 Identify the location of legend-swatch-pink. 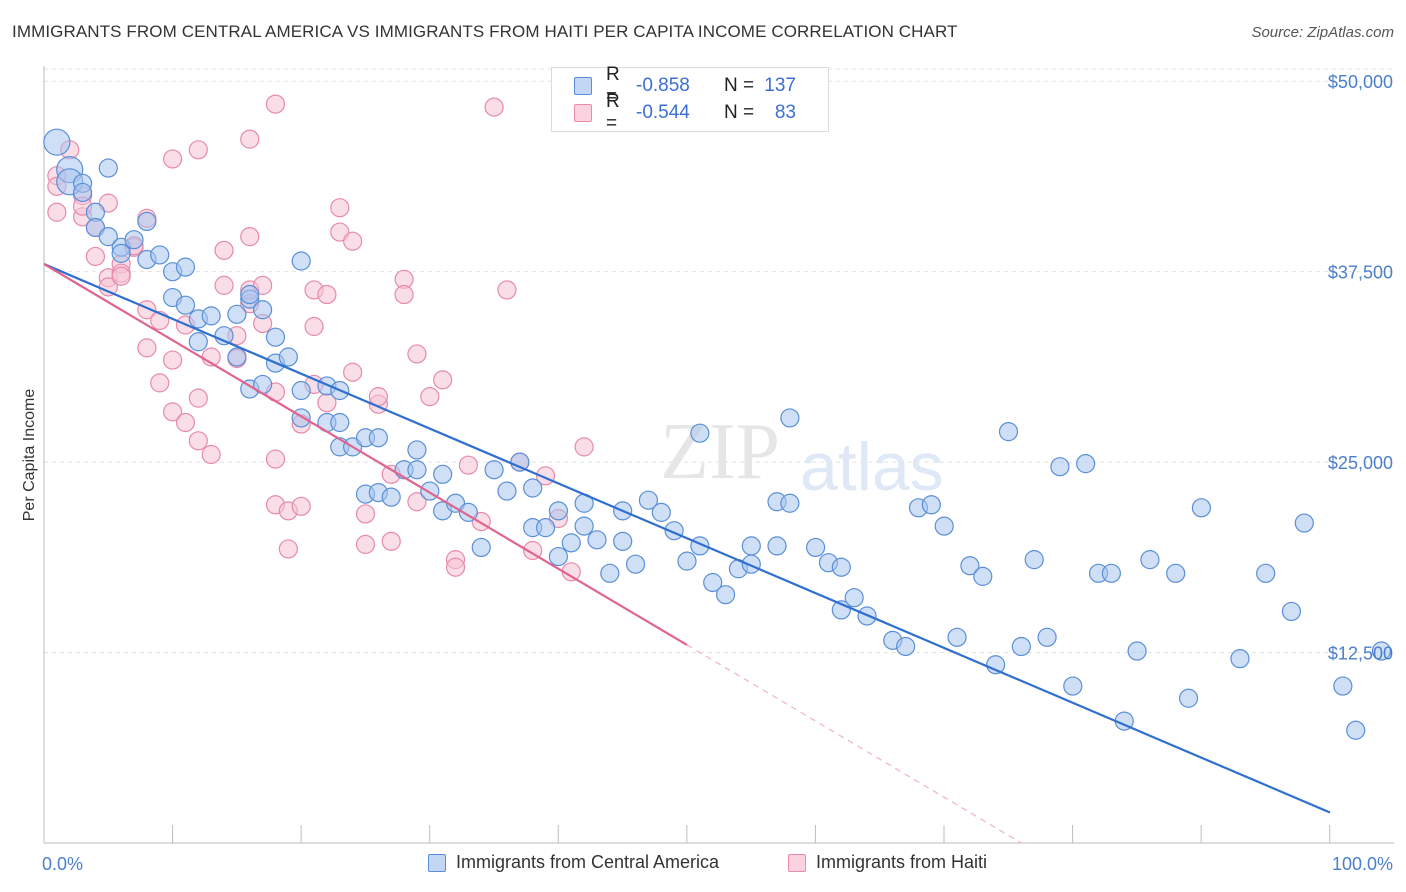
(583, 113).